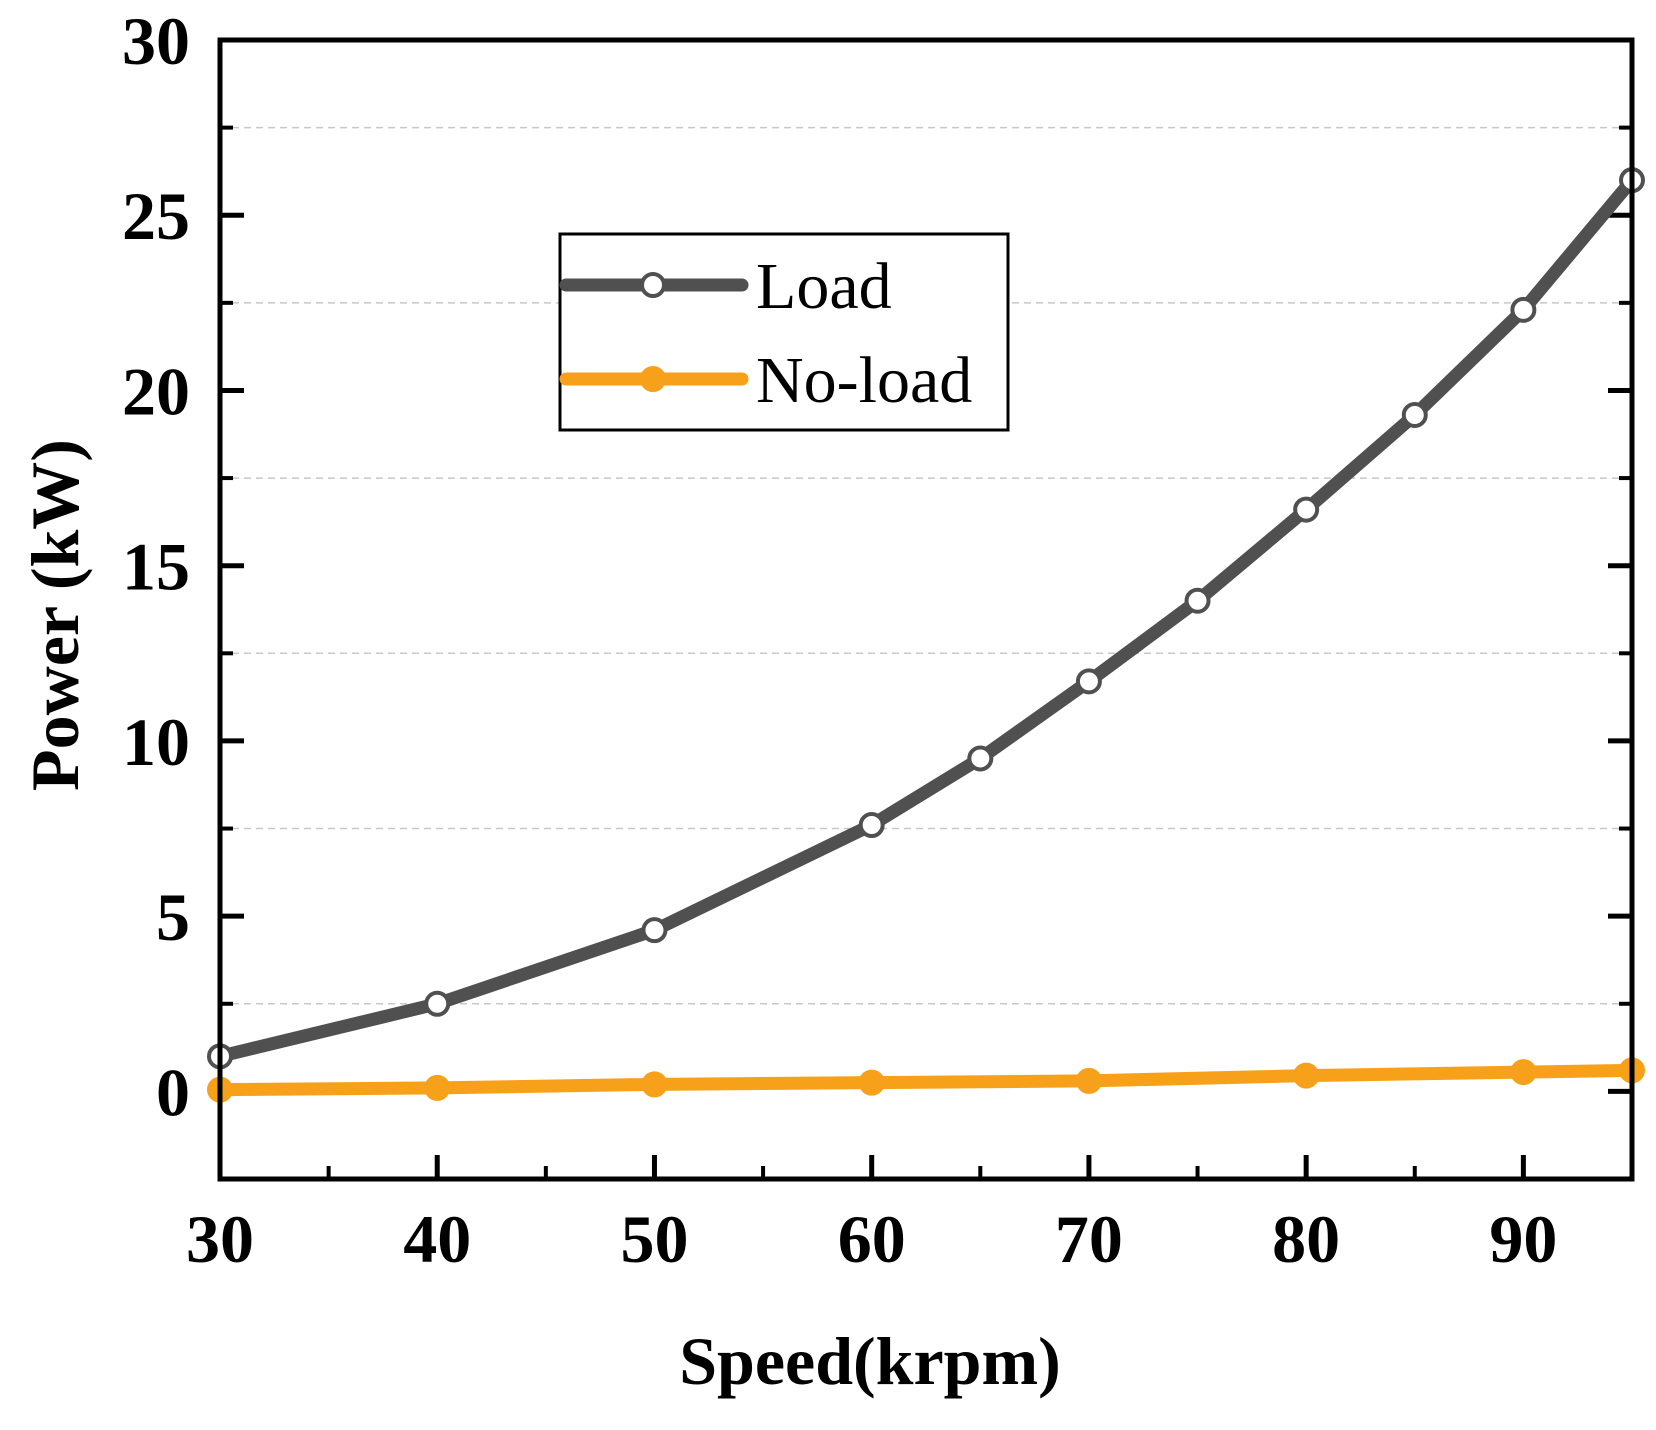 This screenshot has width=1656, height=1430. What do you see at coordinates (654, 1239) in the screenshot?
I see `x-tick-label: 50` at bounding box center [654, 1239].